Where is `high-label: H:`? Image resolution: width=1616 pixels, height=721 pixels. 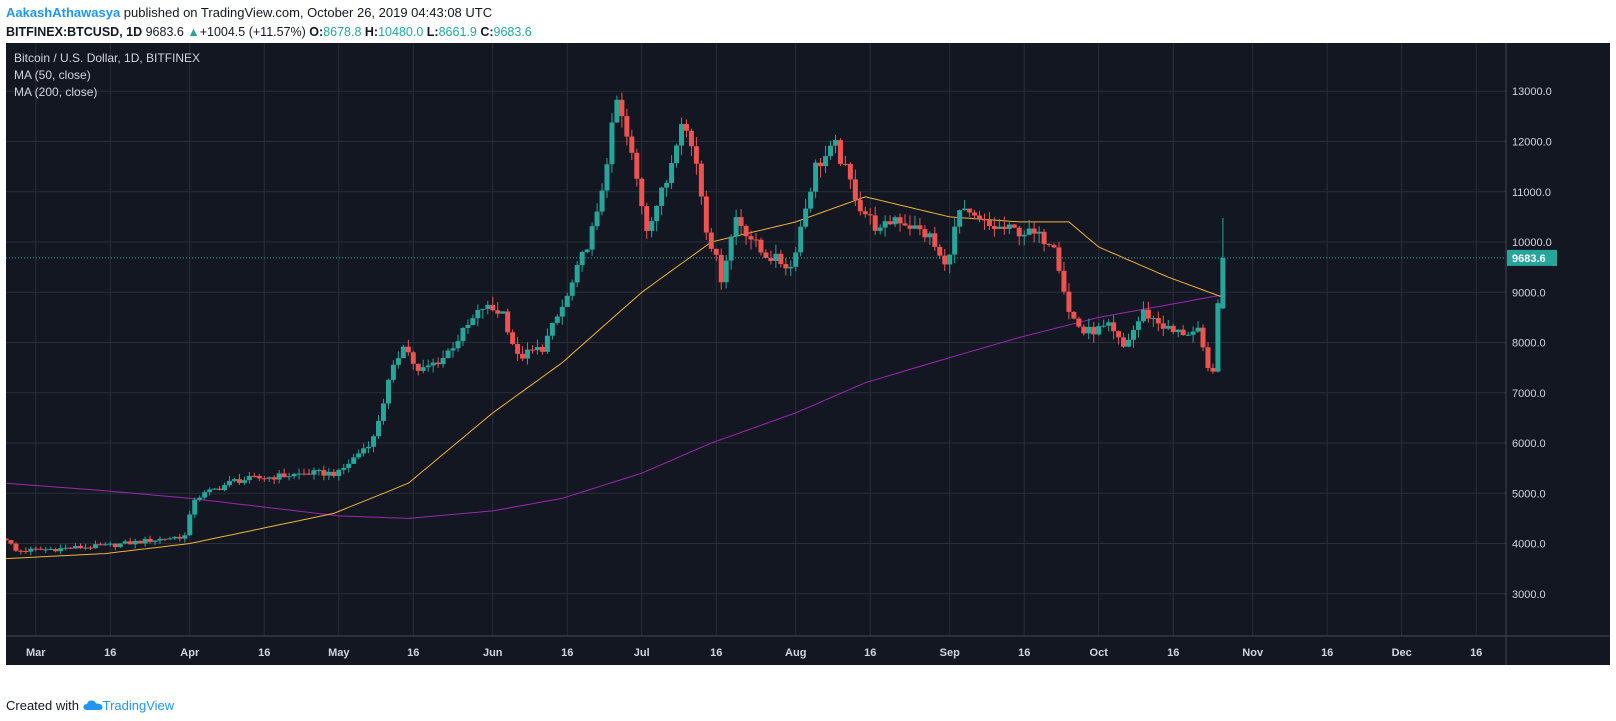 high-label: H: is located at coordinates (371, 32).